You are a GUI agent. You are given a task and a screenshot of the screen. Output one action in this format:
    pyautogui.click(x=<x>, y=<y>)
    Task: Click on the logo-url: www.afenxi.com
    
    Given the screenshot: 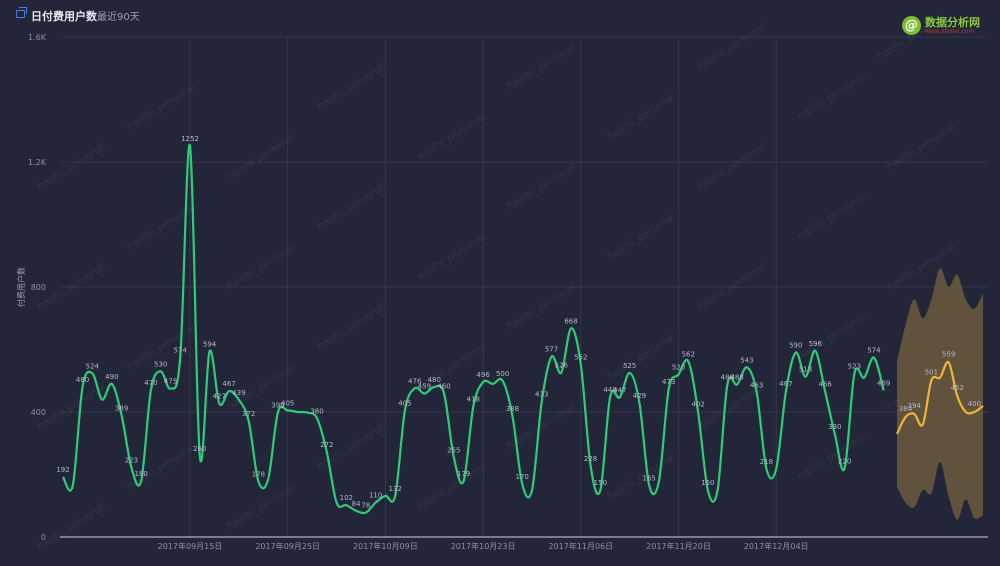 What is the action you would take?
    pyautogui.click(x=950, y=31)
    